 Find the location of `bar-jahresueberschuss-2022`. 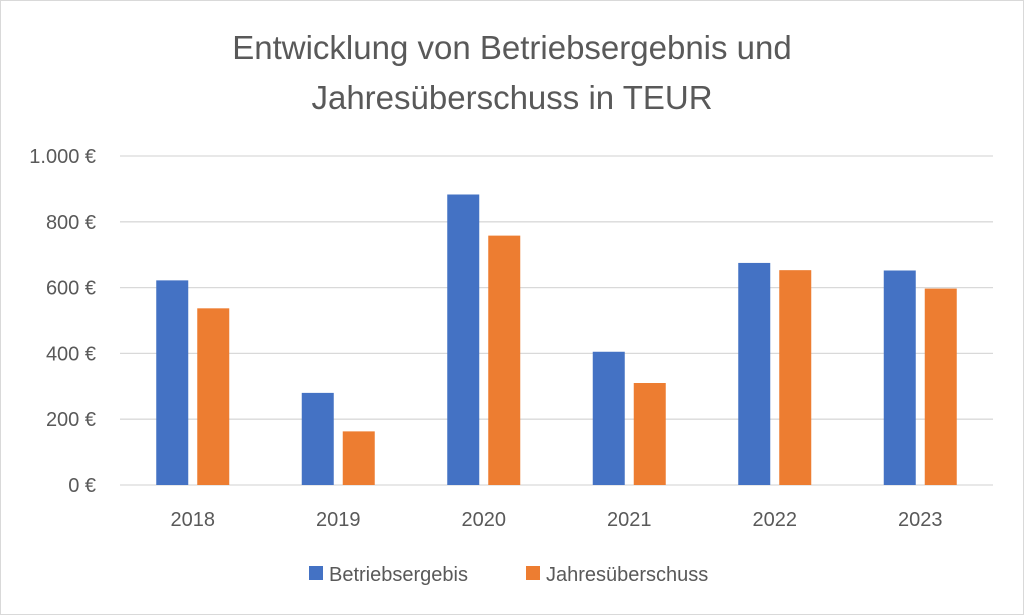

bar-jahresueberschuss-2022 is located at coordinates (795, 377).